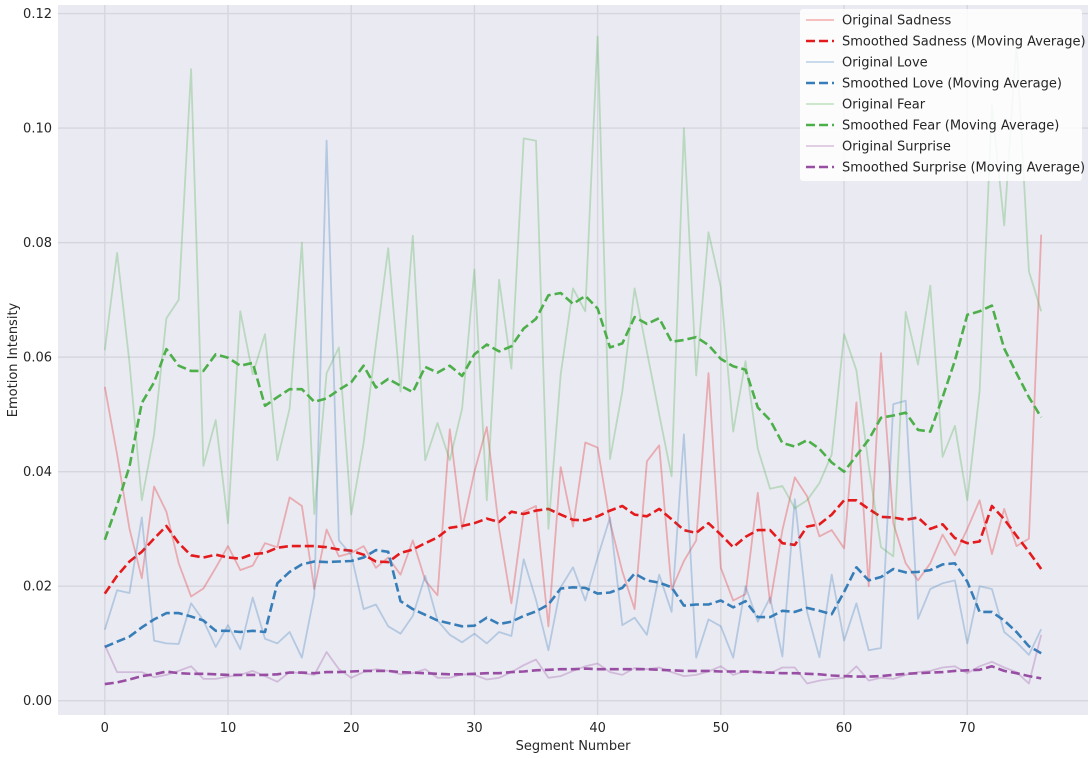 This screenshot has width=1091, height=758. Describe the element at coordinates (37, 14) in the screenshot. I see `y-tick-label: 0.12` at that location.